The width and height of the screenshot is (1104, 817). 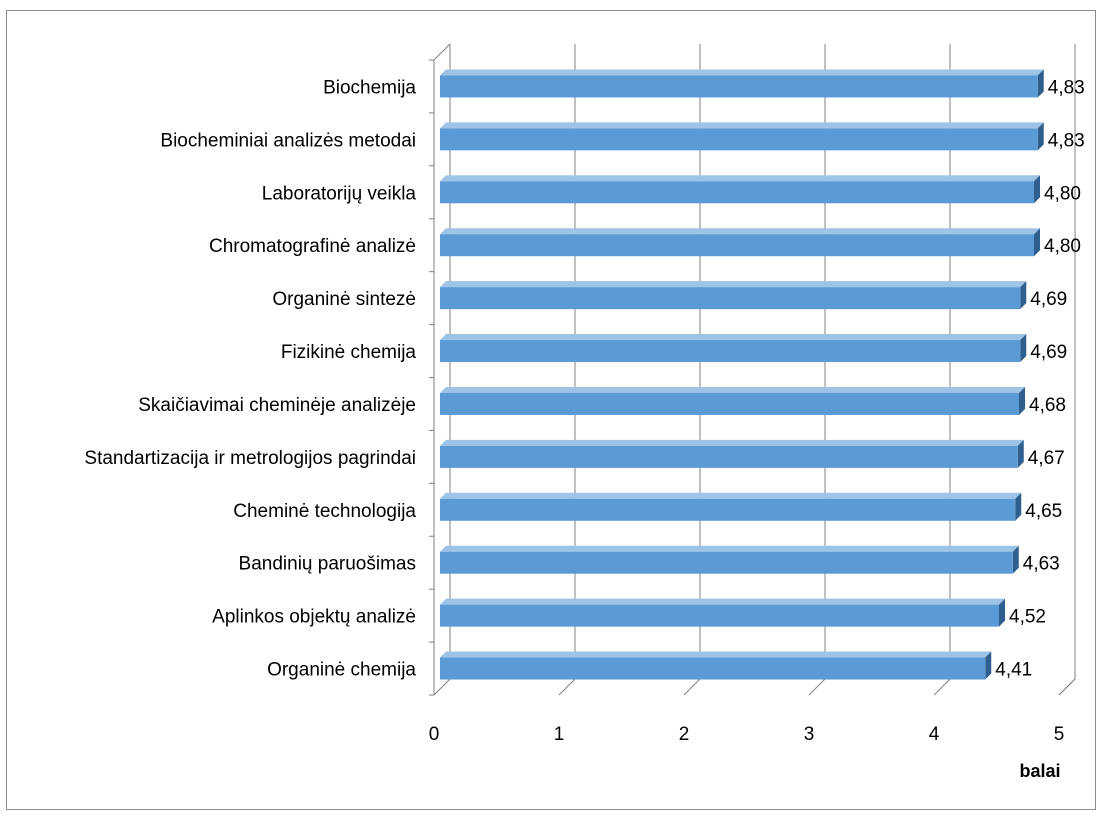 I want to click on category-label: Biochemija, so click(x=369, y=87).